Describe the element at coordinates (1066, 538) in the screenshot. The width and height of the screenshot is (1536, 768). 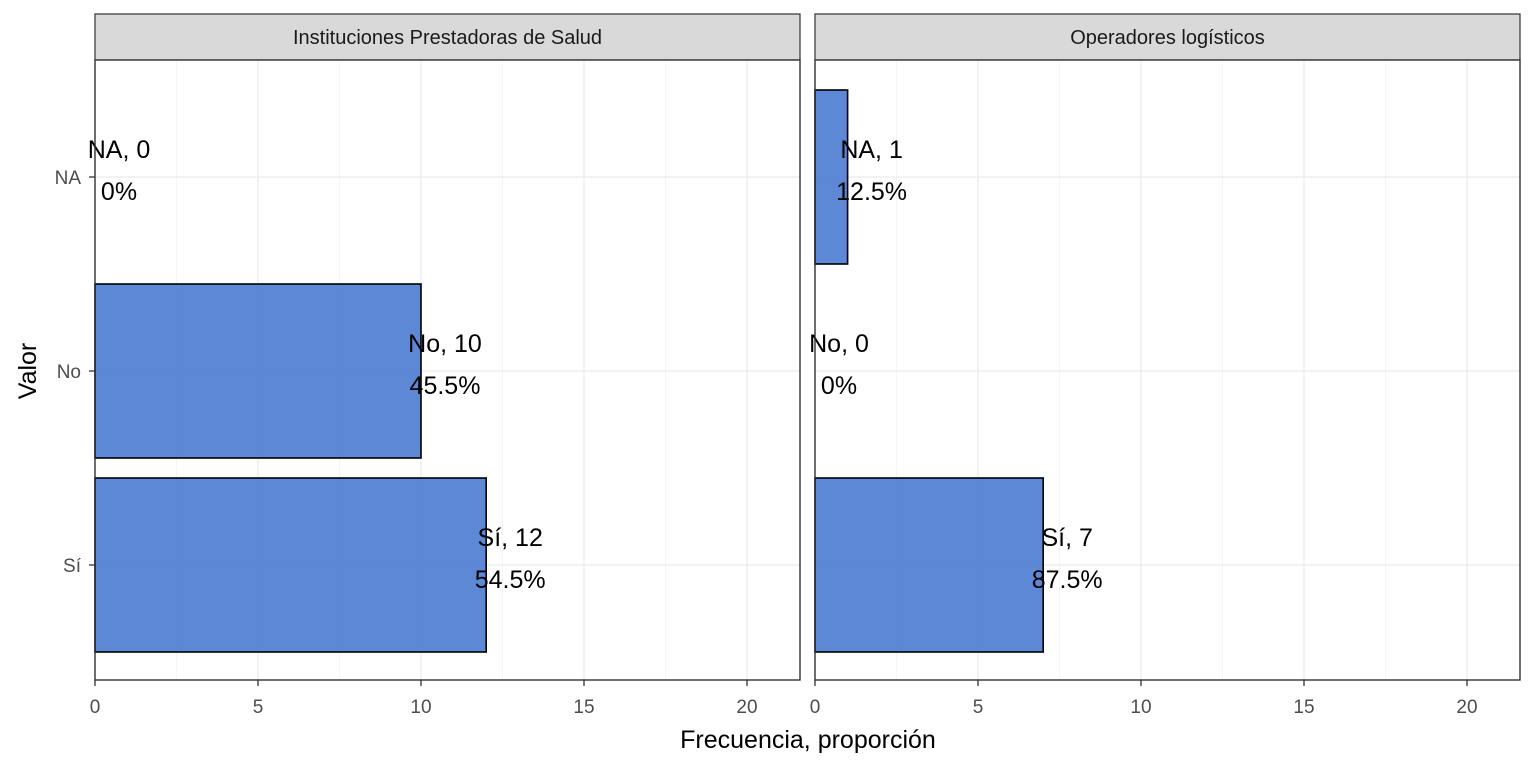
I see `bar-label-count: Sí, 7` at that location.